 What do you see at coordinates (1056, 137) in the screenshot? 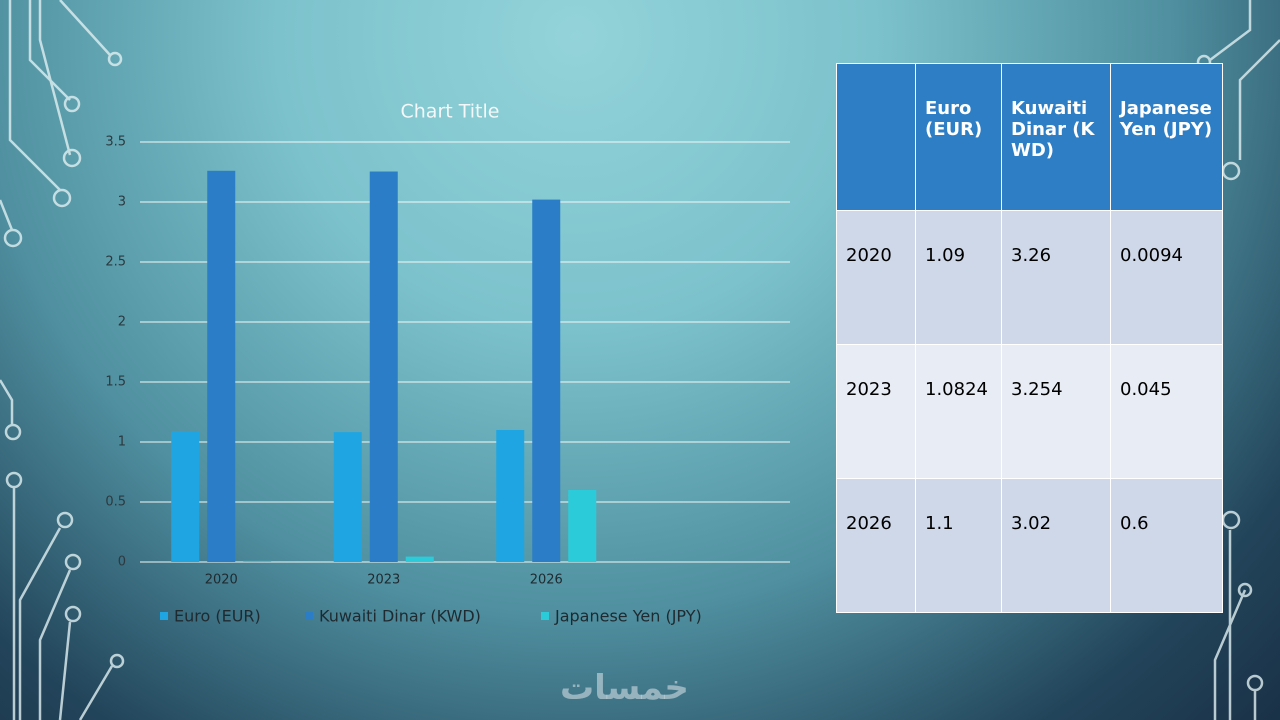
I see `header-cell: Kuwaiti Dinar (KWD)` at bounding box center [1056, 137].